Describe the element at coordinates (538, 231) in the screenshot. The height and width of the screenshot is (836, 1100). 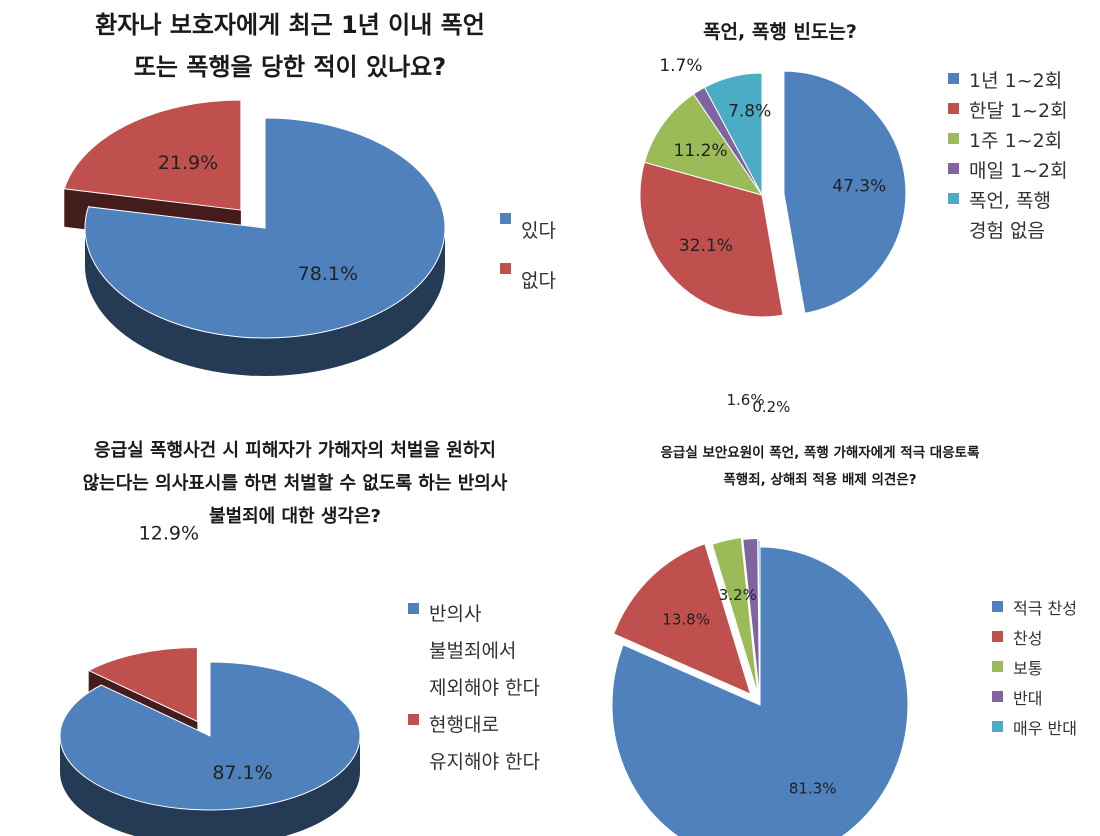
I see `legend-label: 있다` at that location.